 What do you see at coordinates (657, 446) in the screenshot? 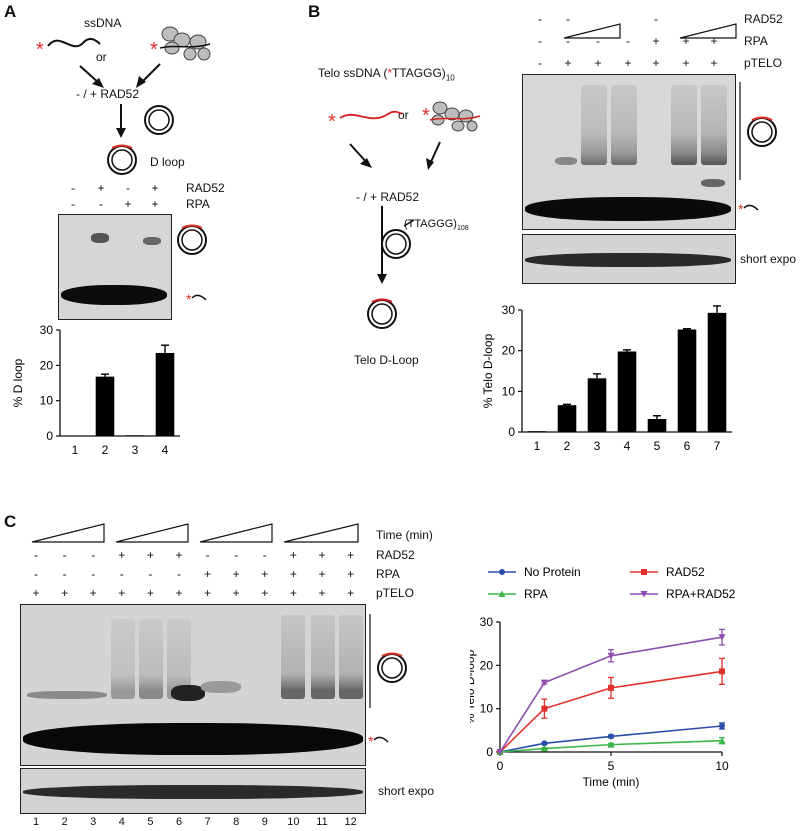
I see `x-tick-label: 5` at bounding box center [657, 446].